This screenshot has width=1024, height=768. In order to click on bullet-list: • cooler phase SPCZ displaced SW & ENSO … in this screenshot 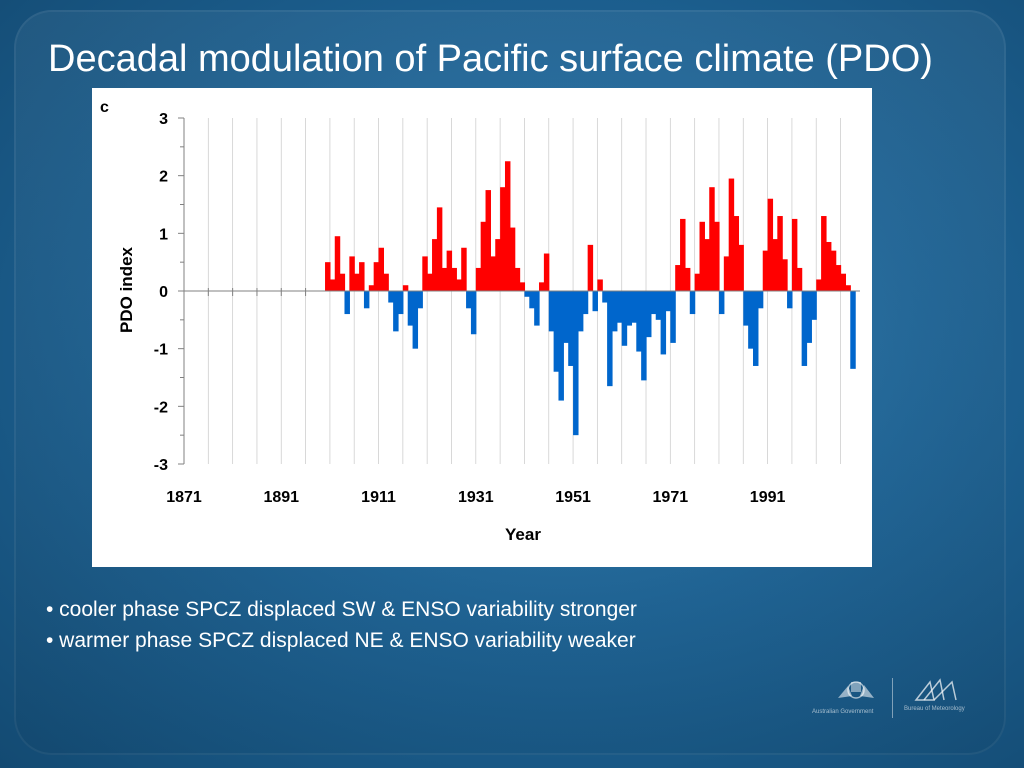, I will do `click(341, 625)`.